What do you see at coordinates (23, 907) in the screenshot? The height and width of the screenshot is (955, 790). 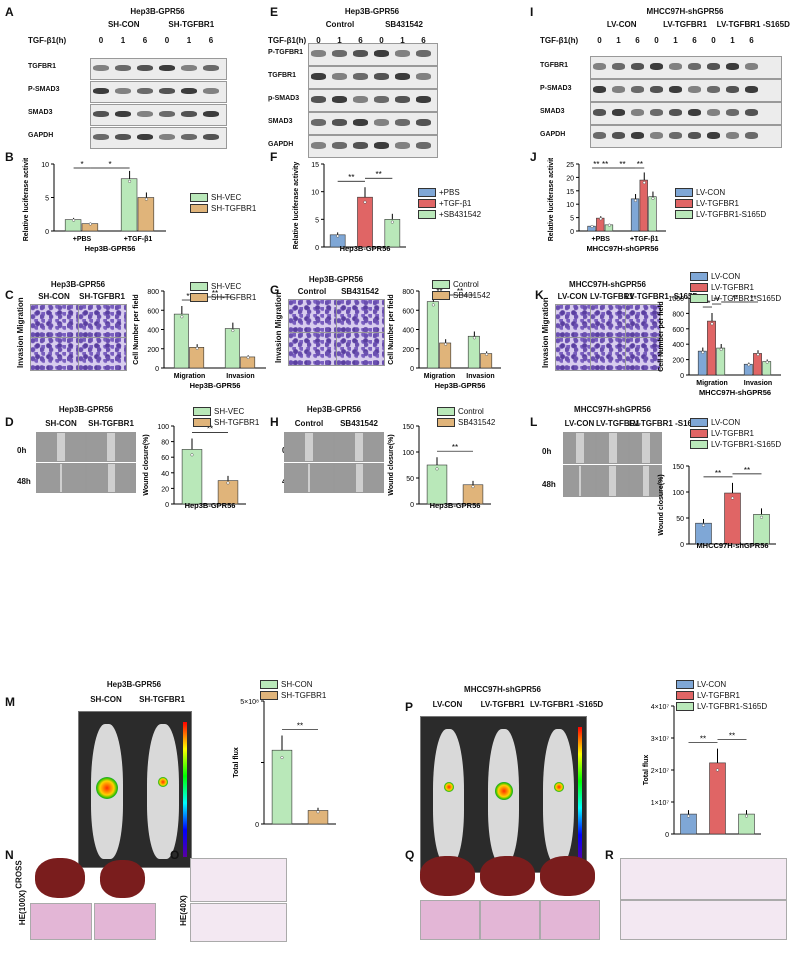 I see `tissue-row-N: HE(100X)` at bounding box center [23, 907].